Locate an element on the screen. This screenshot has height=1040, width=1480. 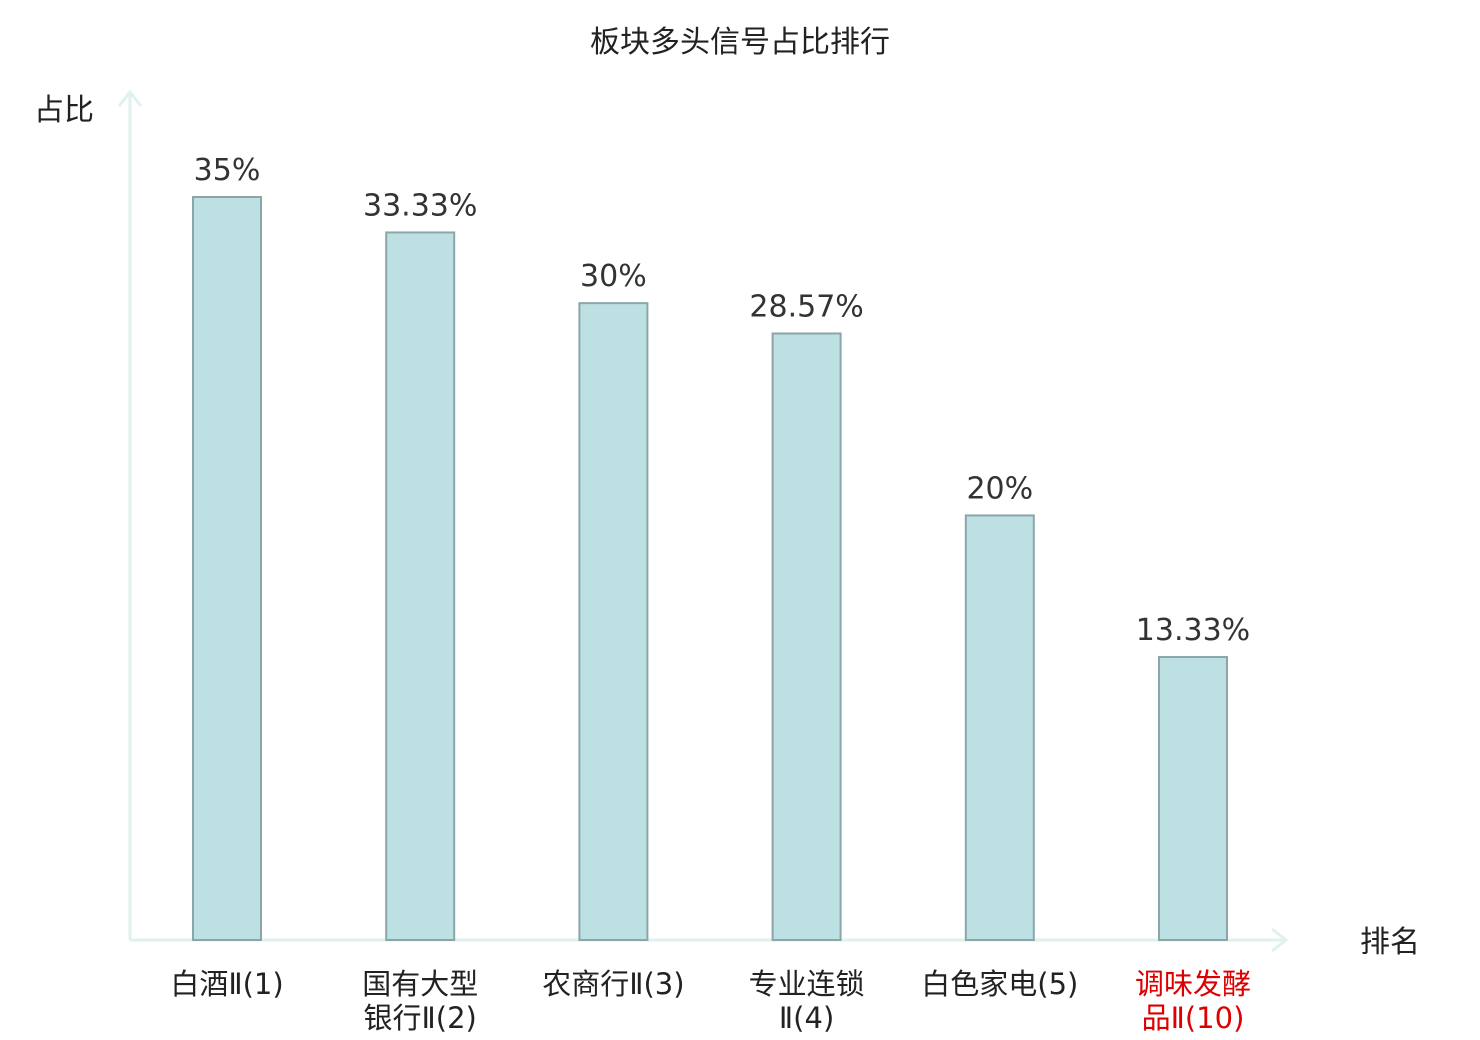
category-label-2-line-2: 银行Ⅱ(2) is located at coordinates (420, 1018).